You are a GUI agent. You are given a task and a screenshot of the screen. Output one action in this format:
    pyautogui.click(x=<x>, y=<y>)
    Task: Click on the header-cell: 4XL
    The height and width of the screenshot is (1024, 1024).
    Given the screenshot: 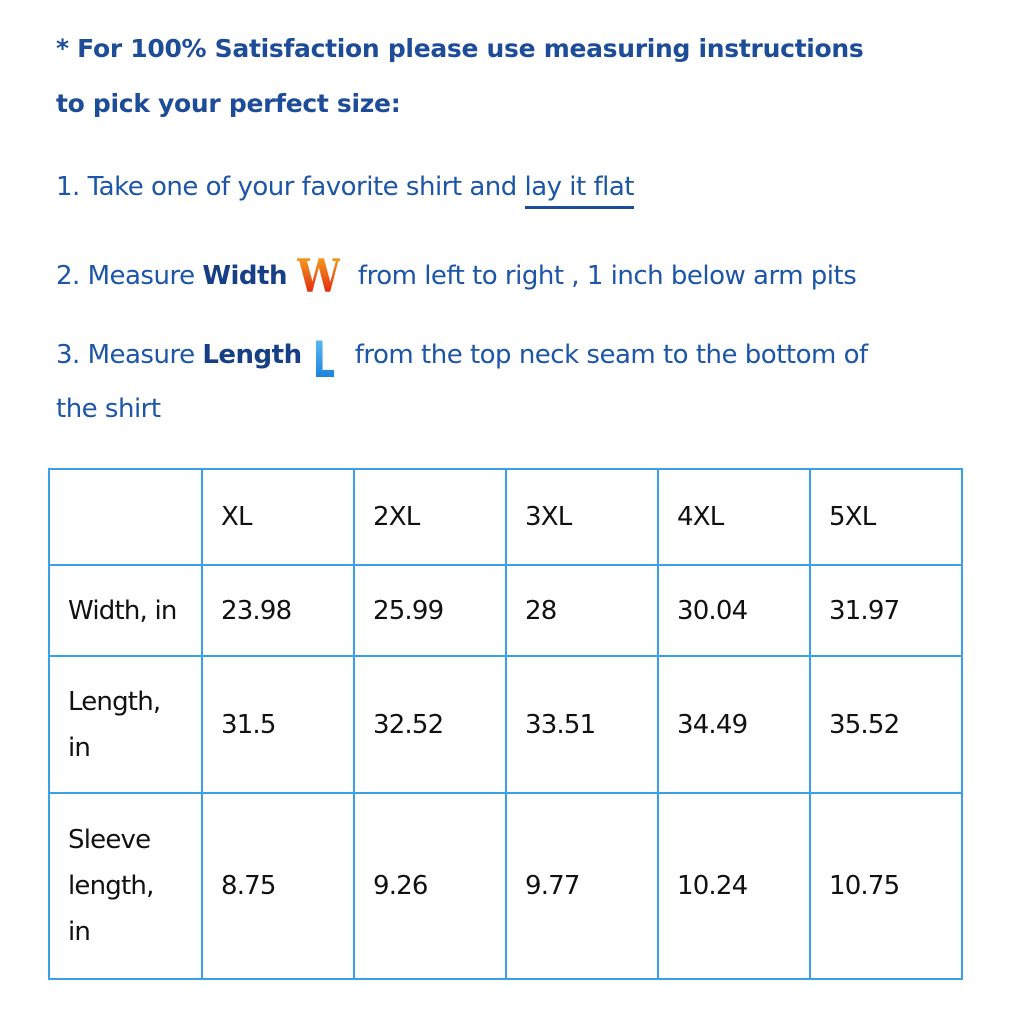 What is the action you would take?
    pyautogui.click(x=733, y=517)
    